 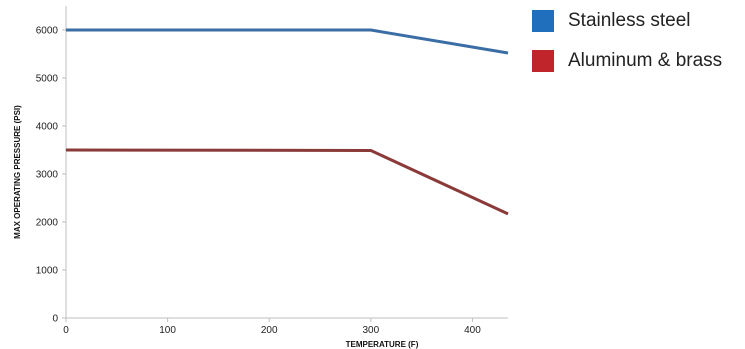 I want to click on x-tick-label: 200, so click(x=269, y=330).